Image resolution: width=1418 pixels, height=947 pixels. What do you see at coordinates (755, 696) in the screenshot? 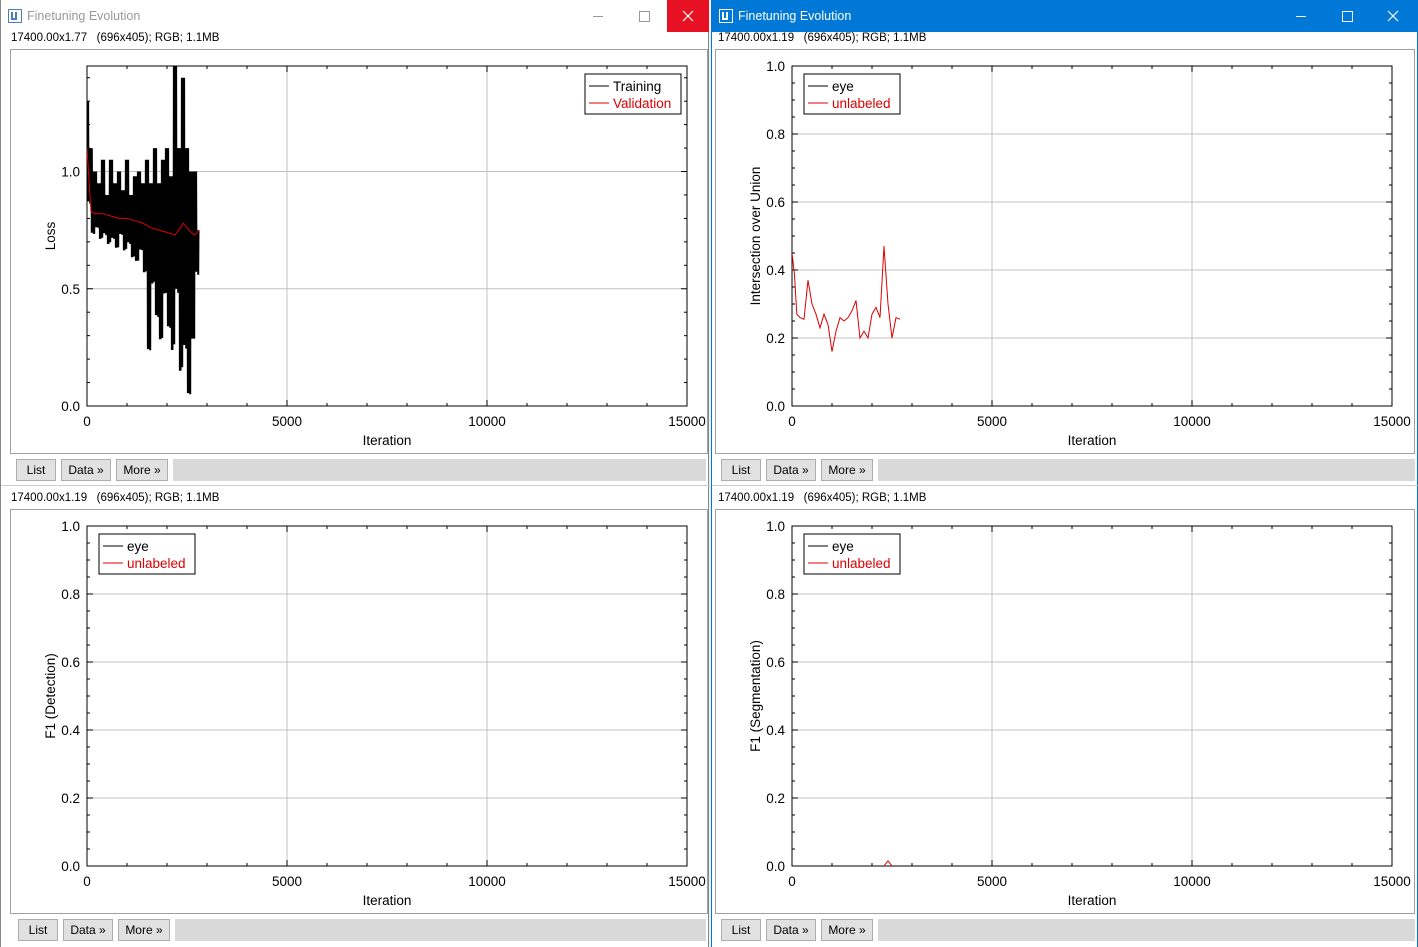
I see `y-axis-label: F1 (Segmentation)` at bounding box center [755, 696].